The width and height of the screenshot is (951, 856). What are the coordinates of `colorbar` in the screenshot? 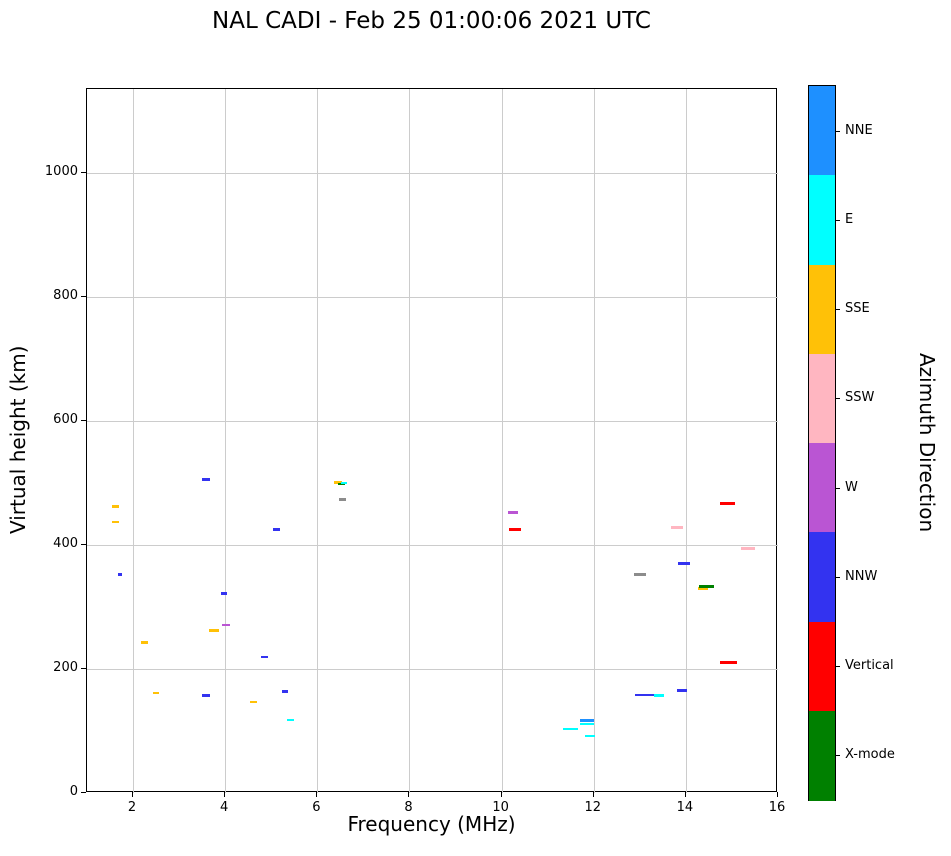 It's located at (822, 443).